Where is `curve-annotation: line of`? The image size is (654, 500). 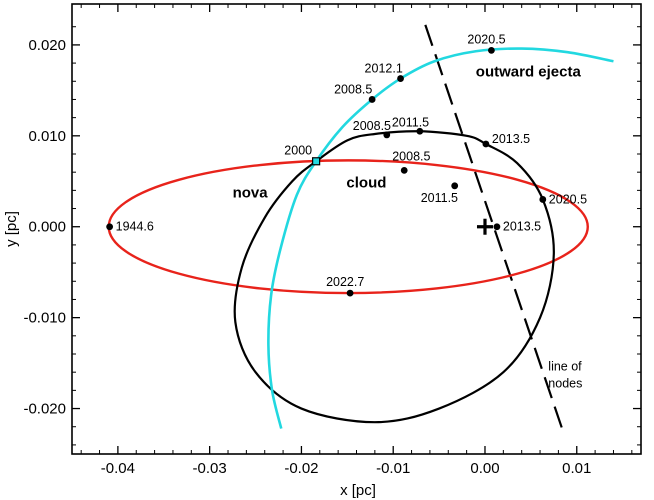 curve-annotation: line of is located at coordinates (565, 366).